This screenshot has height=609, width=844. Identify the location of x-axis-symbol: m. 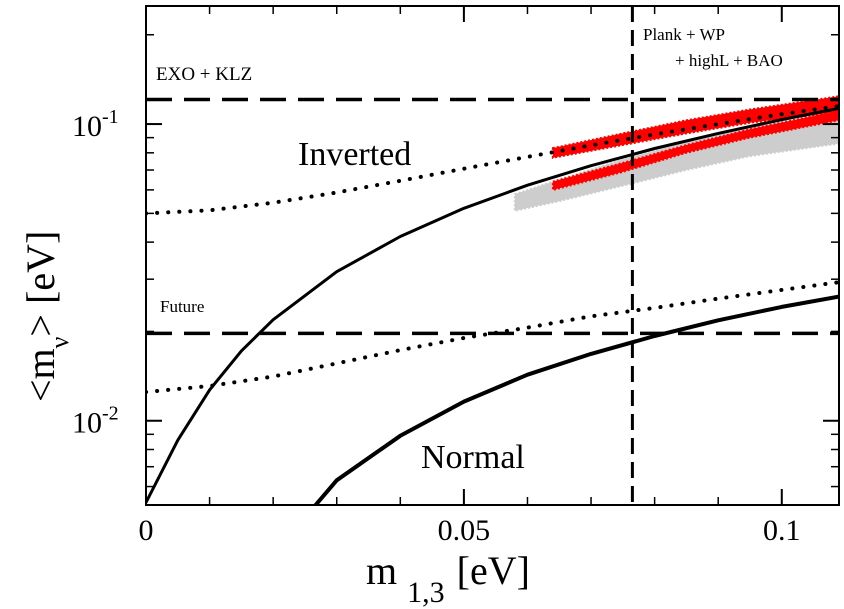
(381, 570).